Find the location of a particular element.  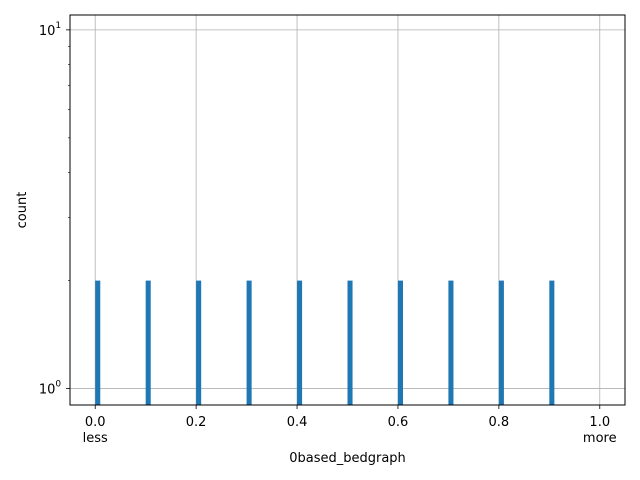

x-annotation-label: more is located at coordinates (600, 438).